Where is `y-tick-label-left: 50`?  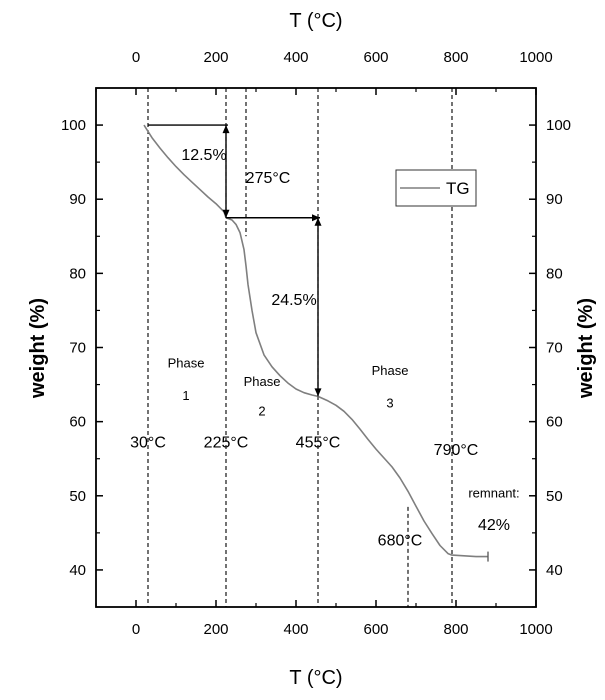 y-tick-label-left: 50 is located at coordinates (77, 496).